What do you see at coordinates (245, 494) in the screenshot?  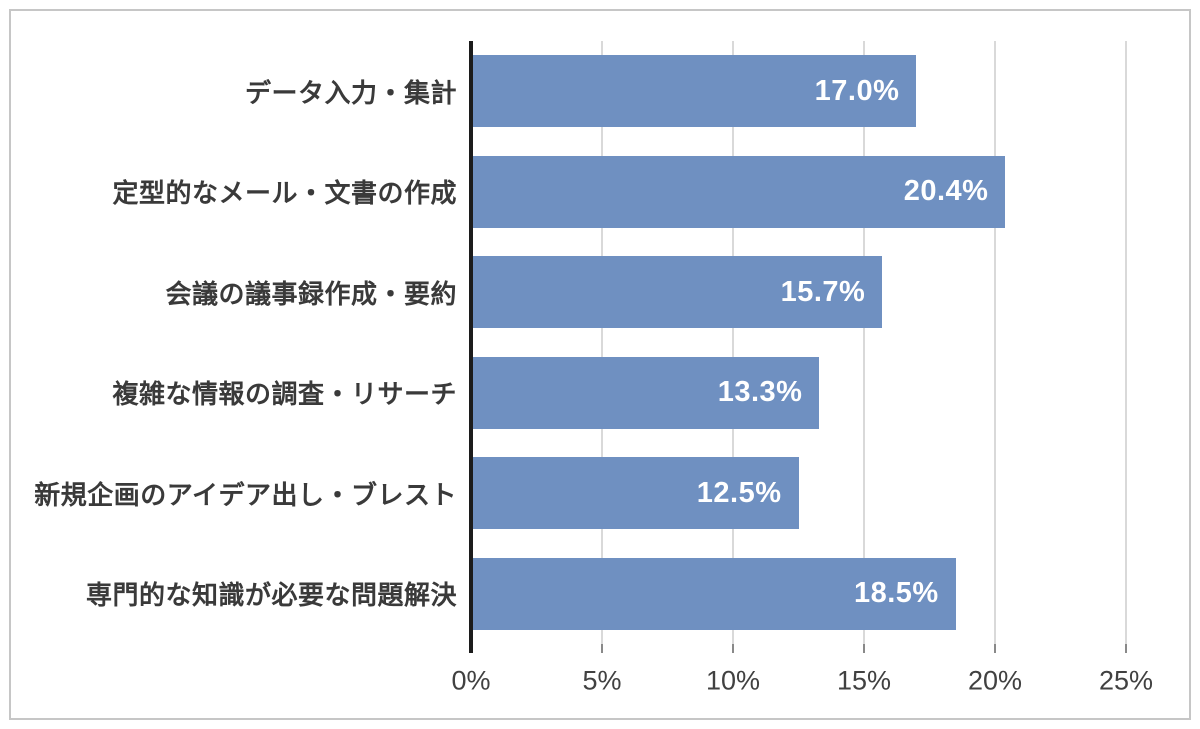 I see `category-label: 新規企画のアイデア出し・ブレスト` at bounding box center [245, 494].